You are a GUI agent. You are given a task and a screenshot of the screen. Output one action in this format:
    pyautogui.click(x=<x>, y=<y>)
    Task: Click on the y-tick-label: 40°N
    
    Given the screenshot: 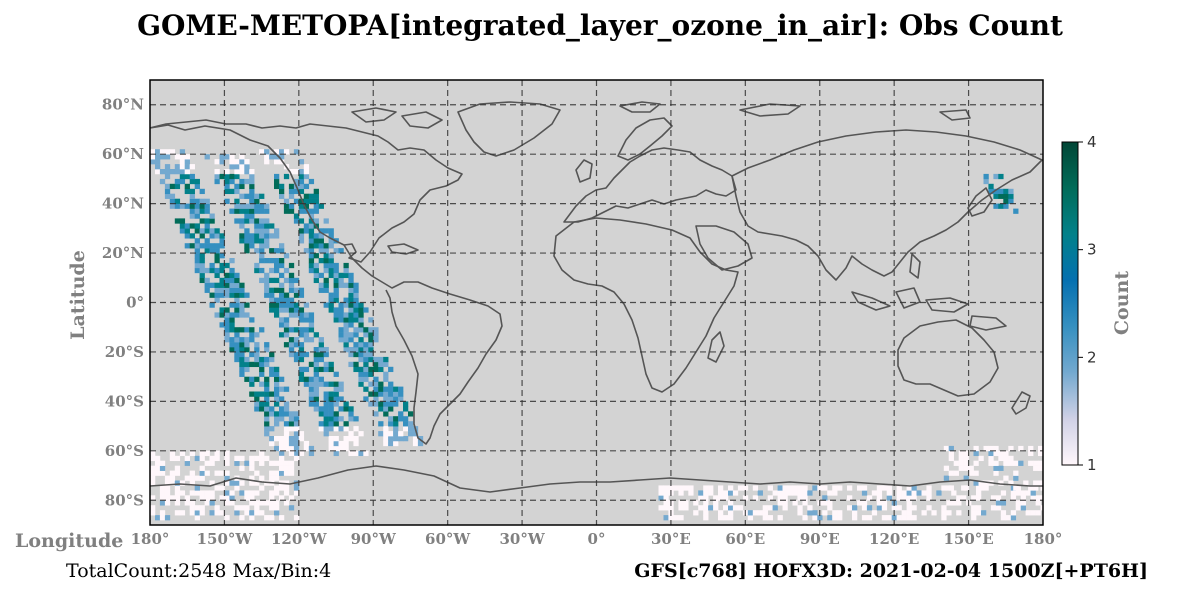 What is the action you would take?
    pyautogui.click(x=123, y=204)
    